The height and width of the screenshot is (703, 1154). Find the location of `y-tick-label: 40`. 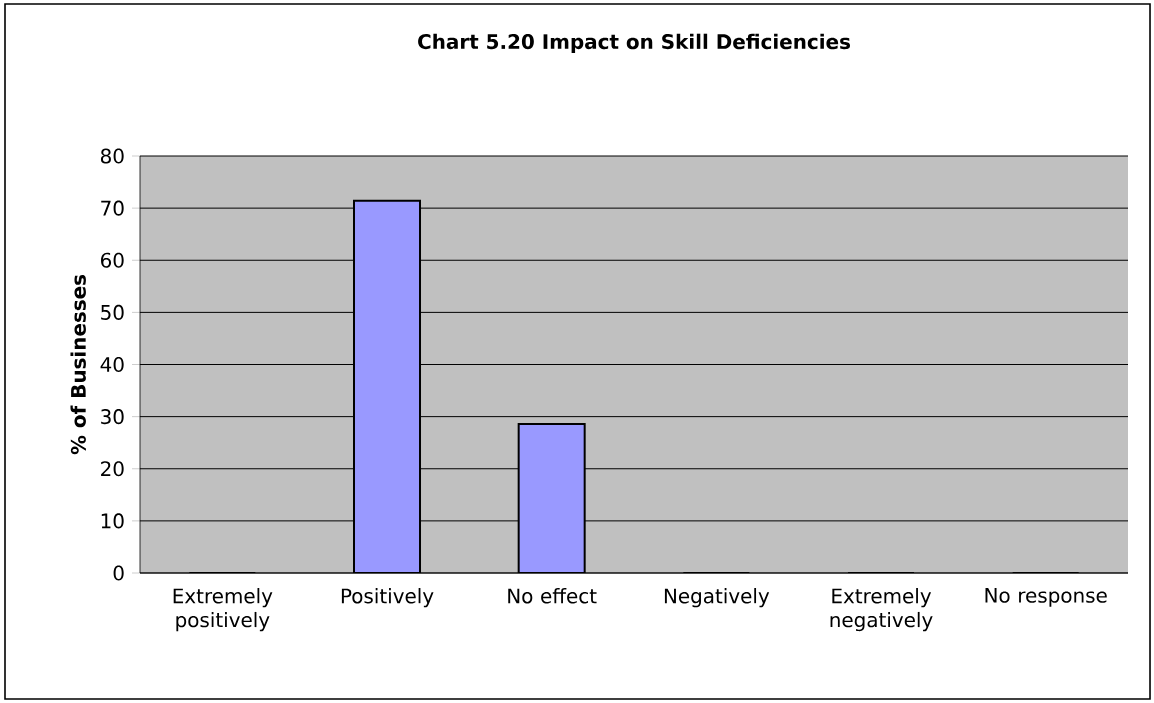

y-tick-label: 40 is located at coordinates (112, 364).